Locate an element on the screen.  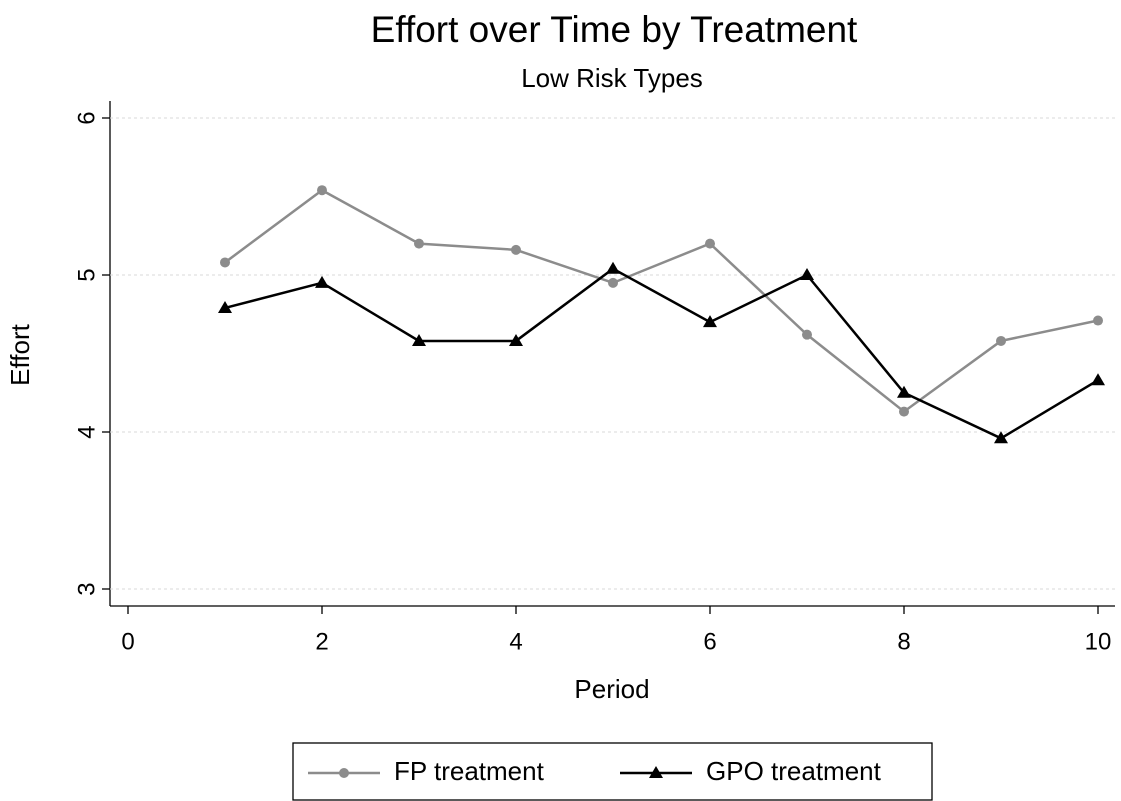
y-tick-label: 5 is located at coordinates (86, 274).